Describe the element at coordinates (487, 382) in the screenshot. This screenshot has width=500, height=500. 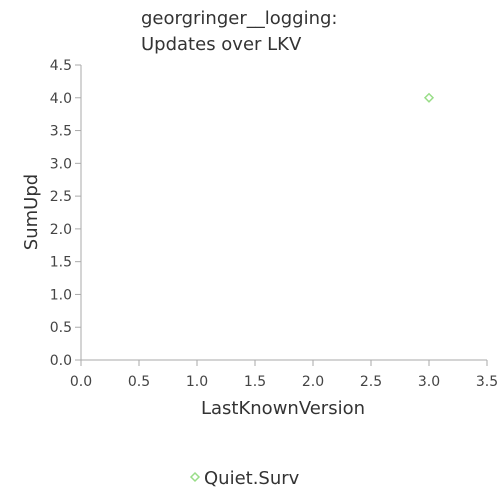
I see `x-tick-label: 3.5` at that location.